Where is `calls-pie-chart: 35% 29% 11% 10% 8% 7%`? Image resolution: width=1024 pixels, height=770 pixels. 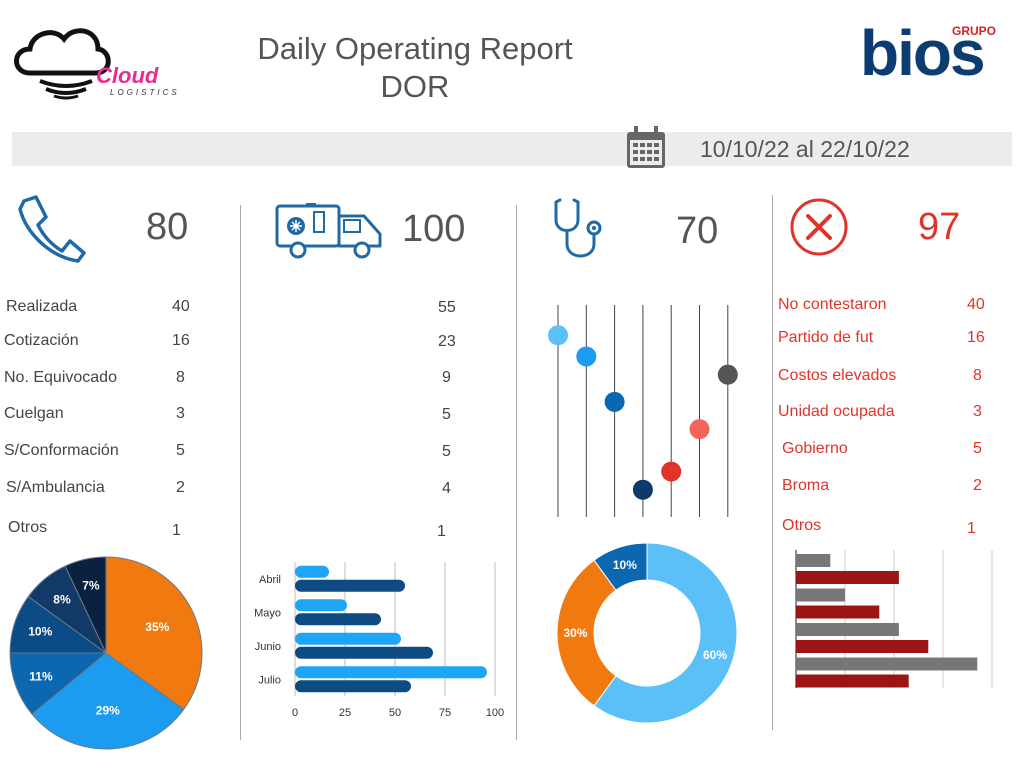 calls-pie-chart: 35% 29% 11% 10% 8% 7% is located at coordinates (106, 653).